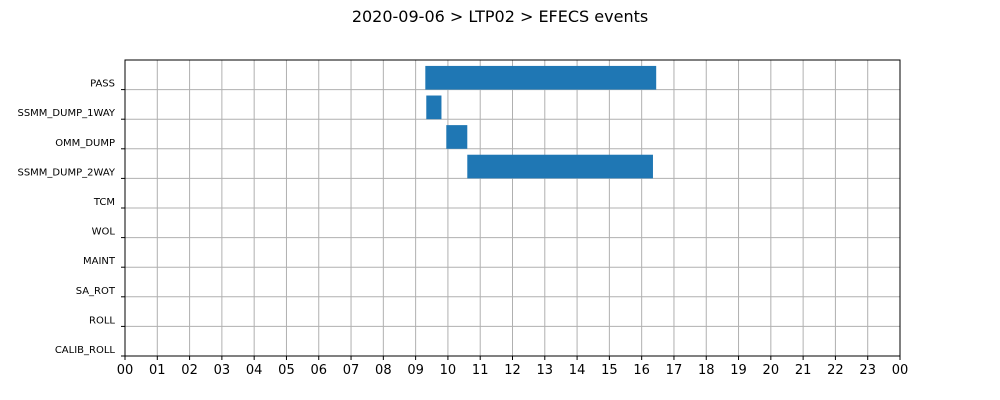 The image size is (1000, 400). I want to click on x-tick-label: 12, so click(512, 370).